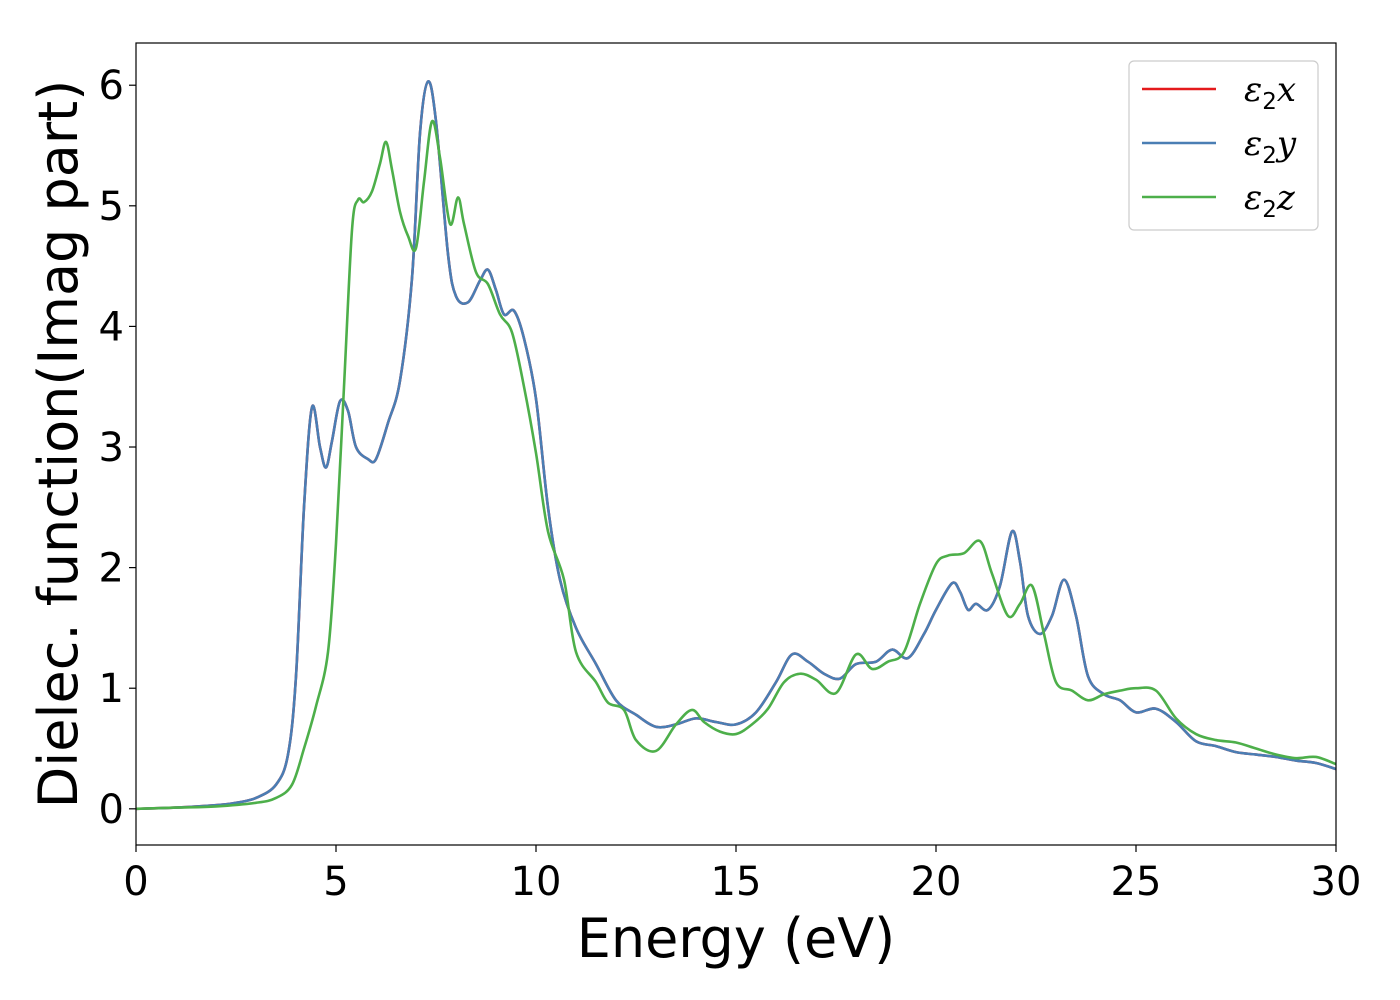 The width and height of the screenshot is (1400, 1000). I want to click on y-axis-ticks: 0 1 2 3 4 5 6, so click(117, 448).